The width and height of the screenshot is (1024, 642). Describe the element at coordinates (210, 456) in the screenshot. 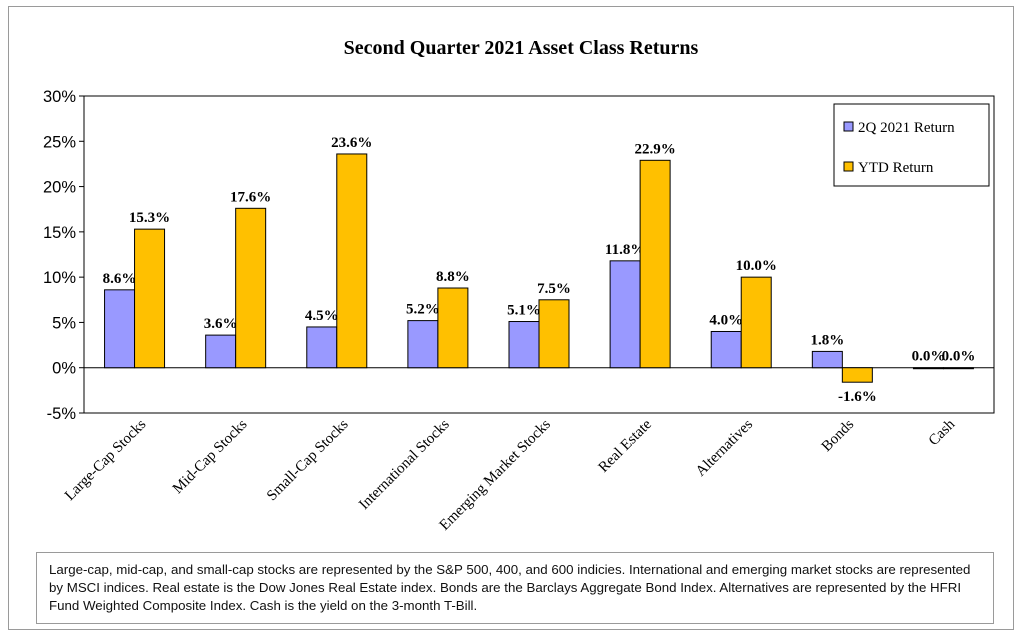

I see `x-tick-label: Mid-Cap Stocks` at that location.